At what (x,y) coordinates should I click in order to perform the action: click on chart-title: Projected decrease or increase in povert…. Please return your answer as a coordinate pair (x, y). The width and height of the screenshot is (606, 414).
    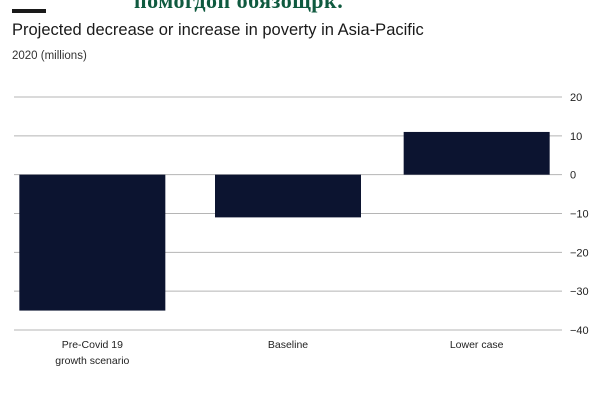
    Looking at the image, I should click on (218, 30).